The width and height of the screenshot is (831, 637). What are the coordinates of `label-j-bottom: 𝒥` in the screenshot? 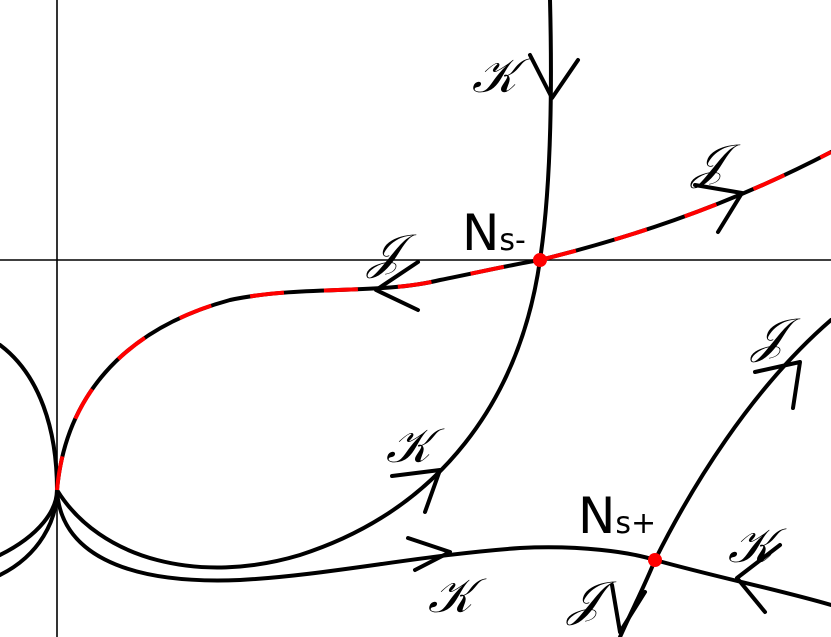 It's located at (591, 599).